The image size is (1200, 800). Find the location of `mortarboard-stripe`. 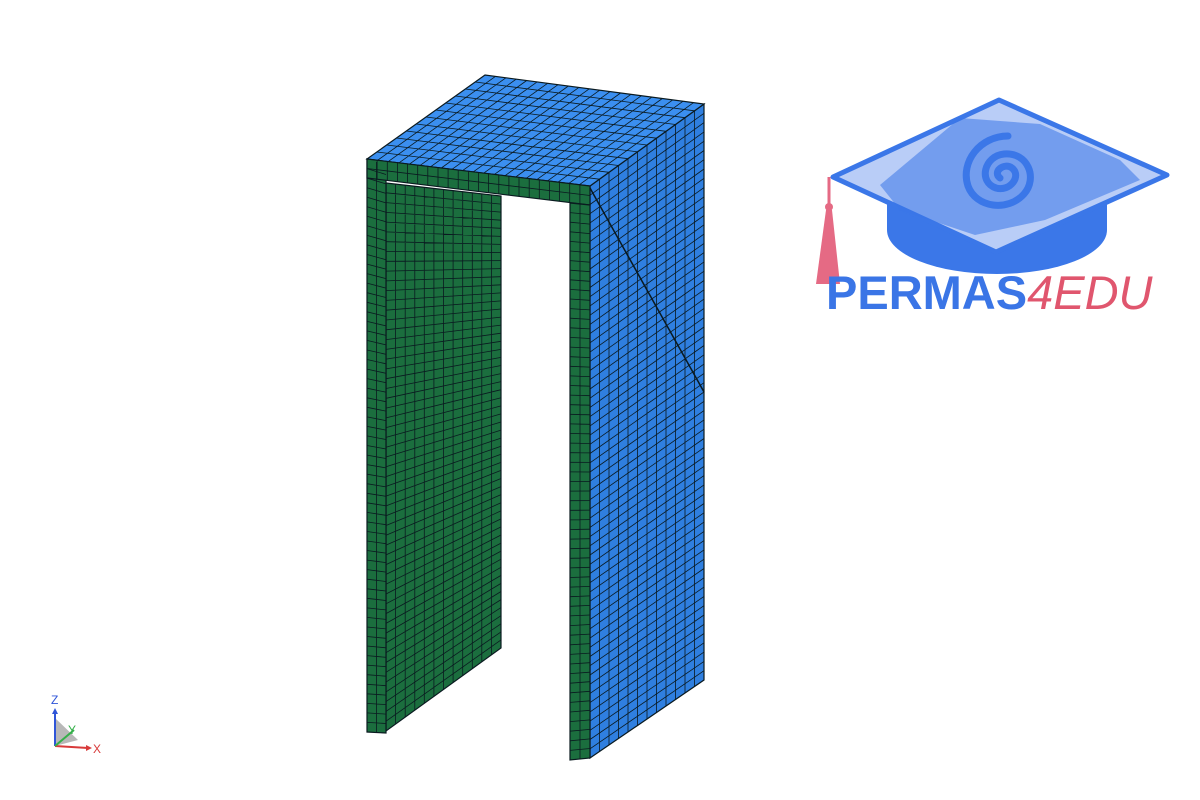

mortarboard-stripe is located at coordinates (1010, 176).